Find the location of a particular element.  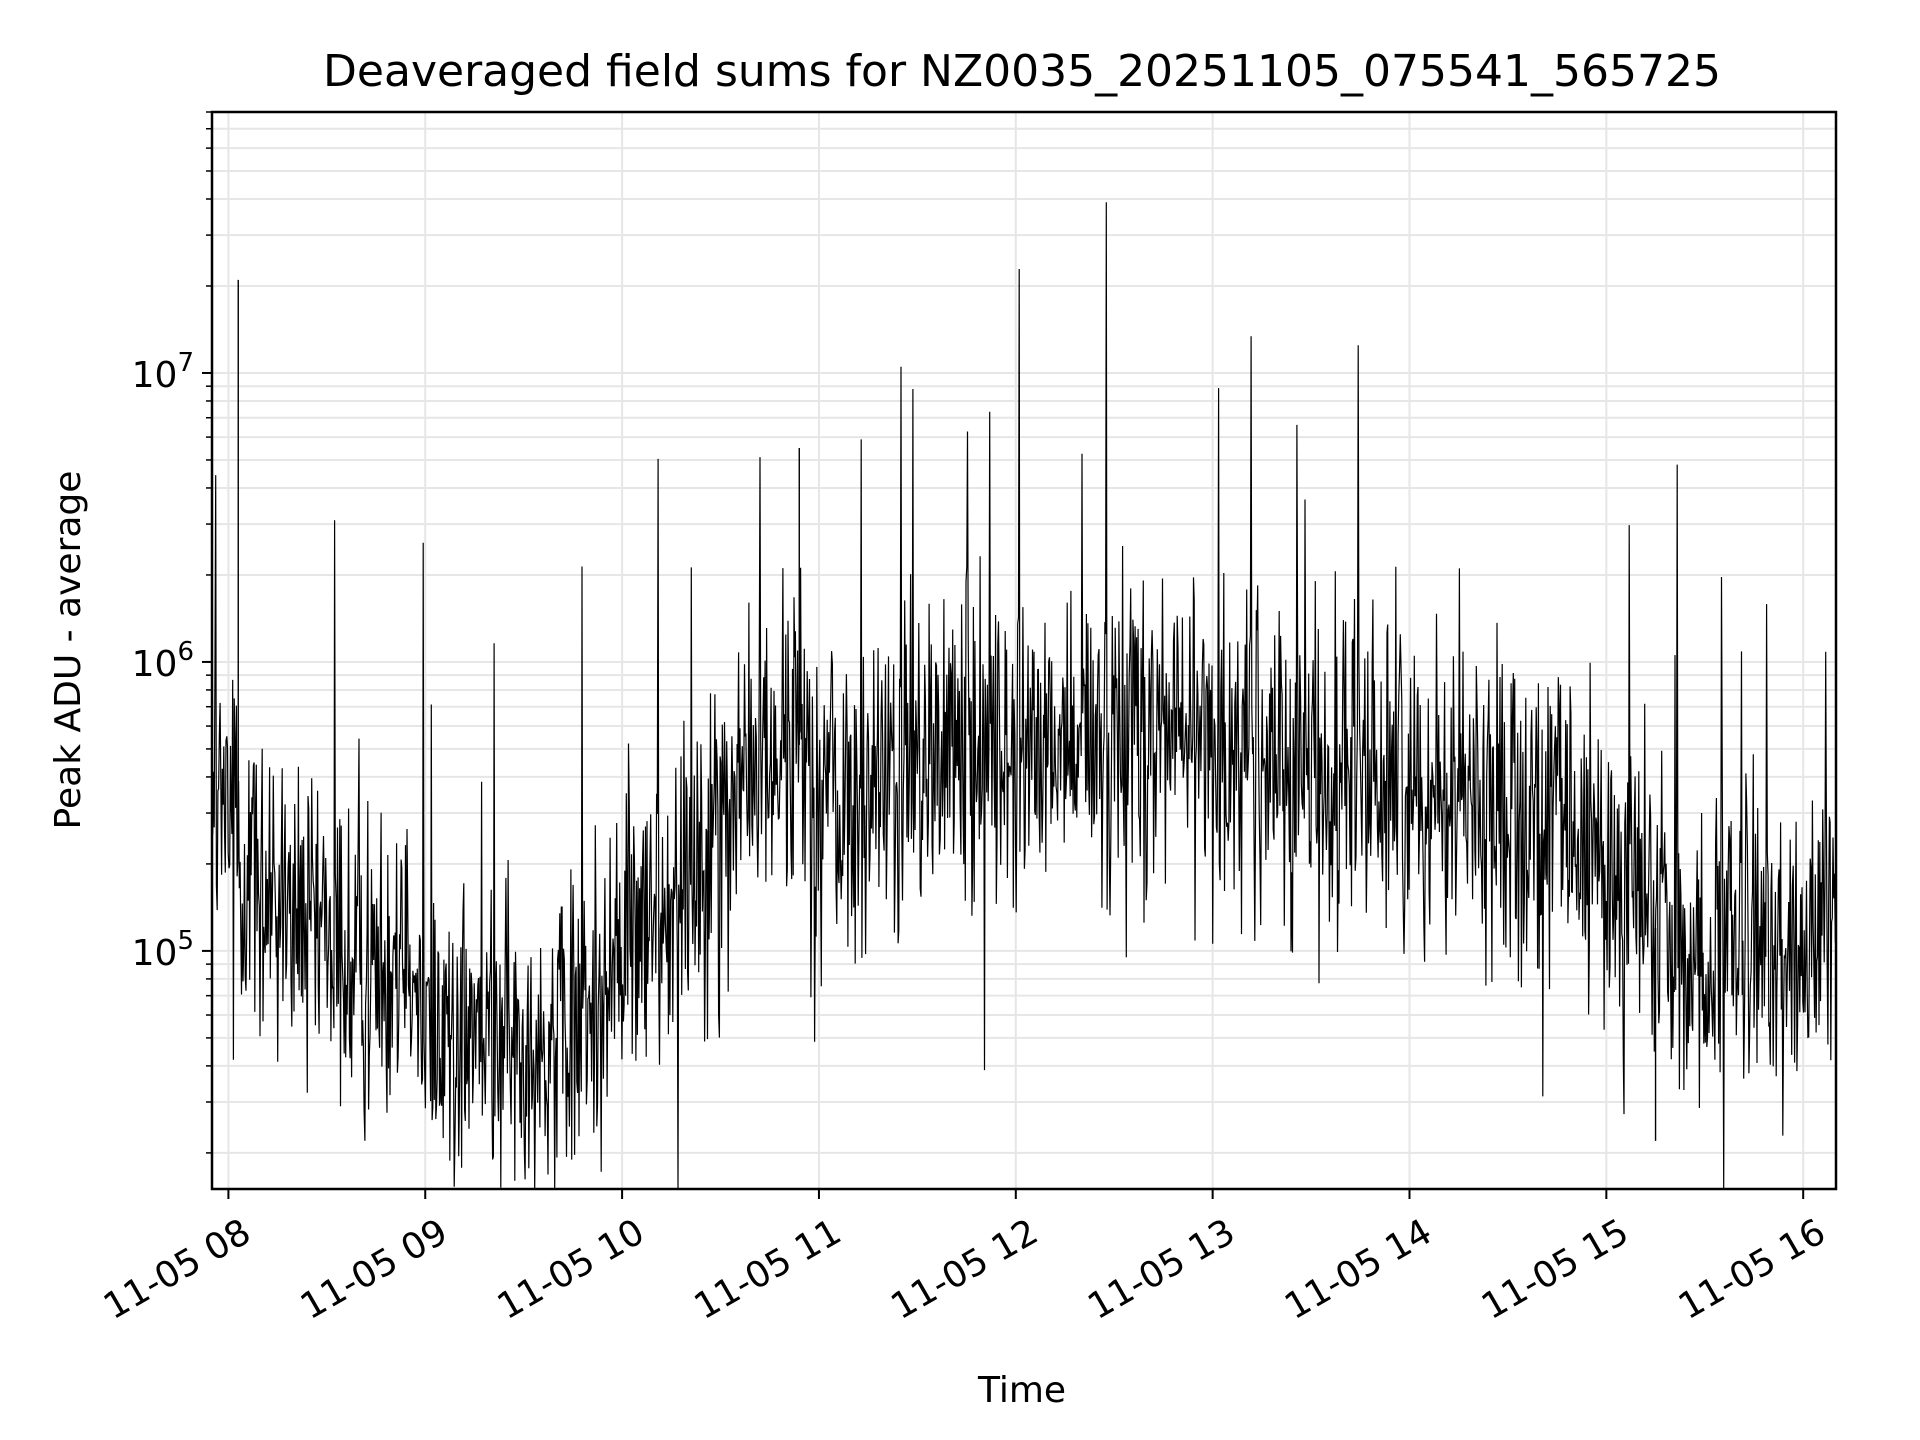

y-axis: 10⁵ 10⁶ 10⁷ is located at coordinates (172, 632).